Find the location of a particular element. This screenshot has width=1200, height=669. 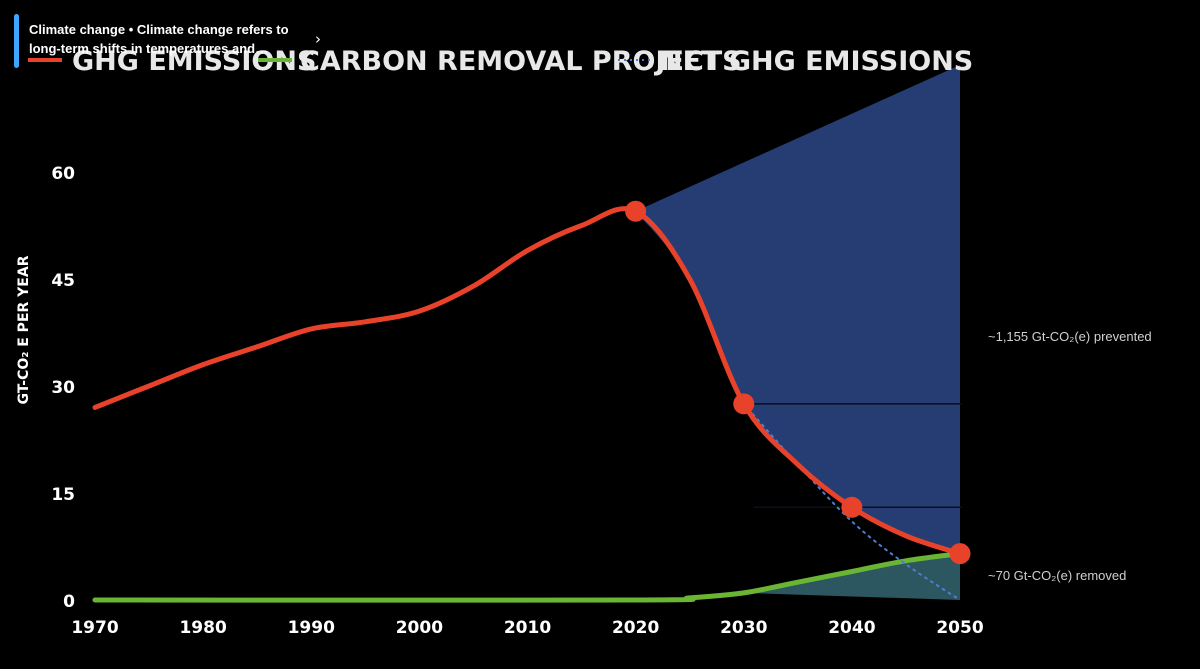

ghg-marker-2020 is located at coordinates (636, 211).